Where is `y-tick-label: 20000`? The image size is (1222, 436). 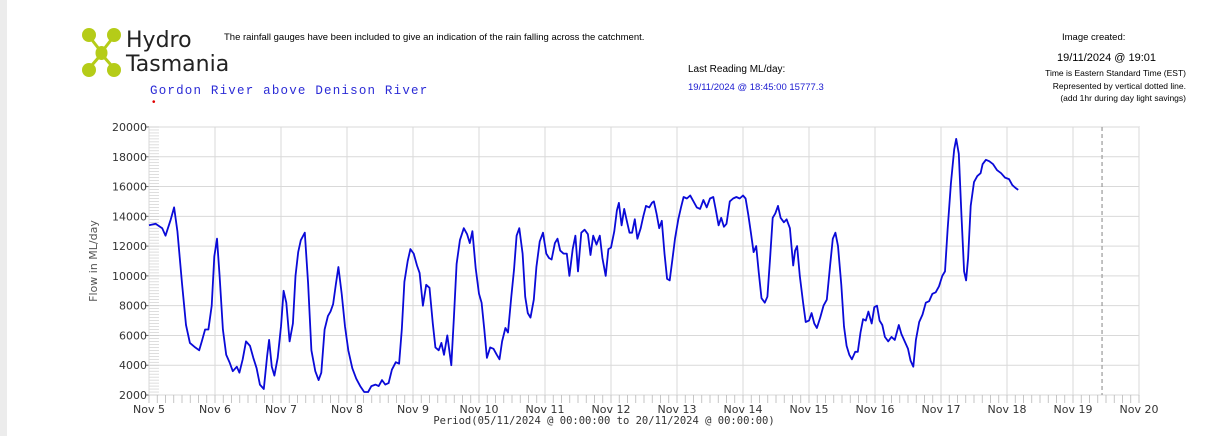
y-tick-label: 20000 is located at coordinates (129, 127).